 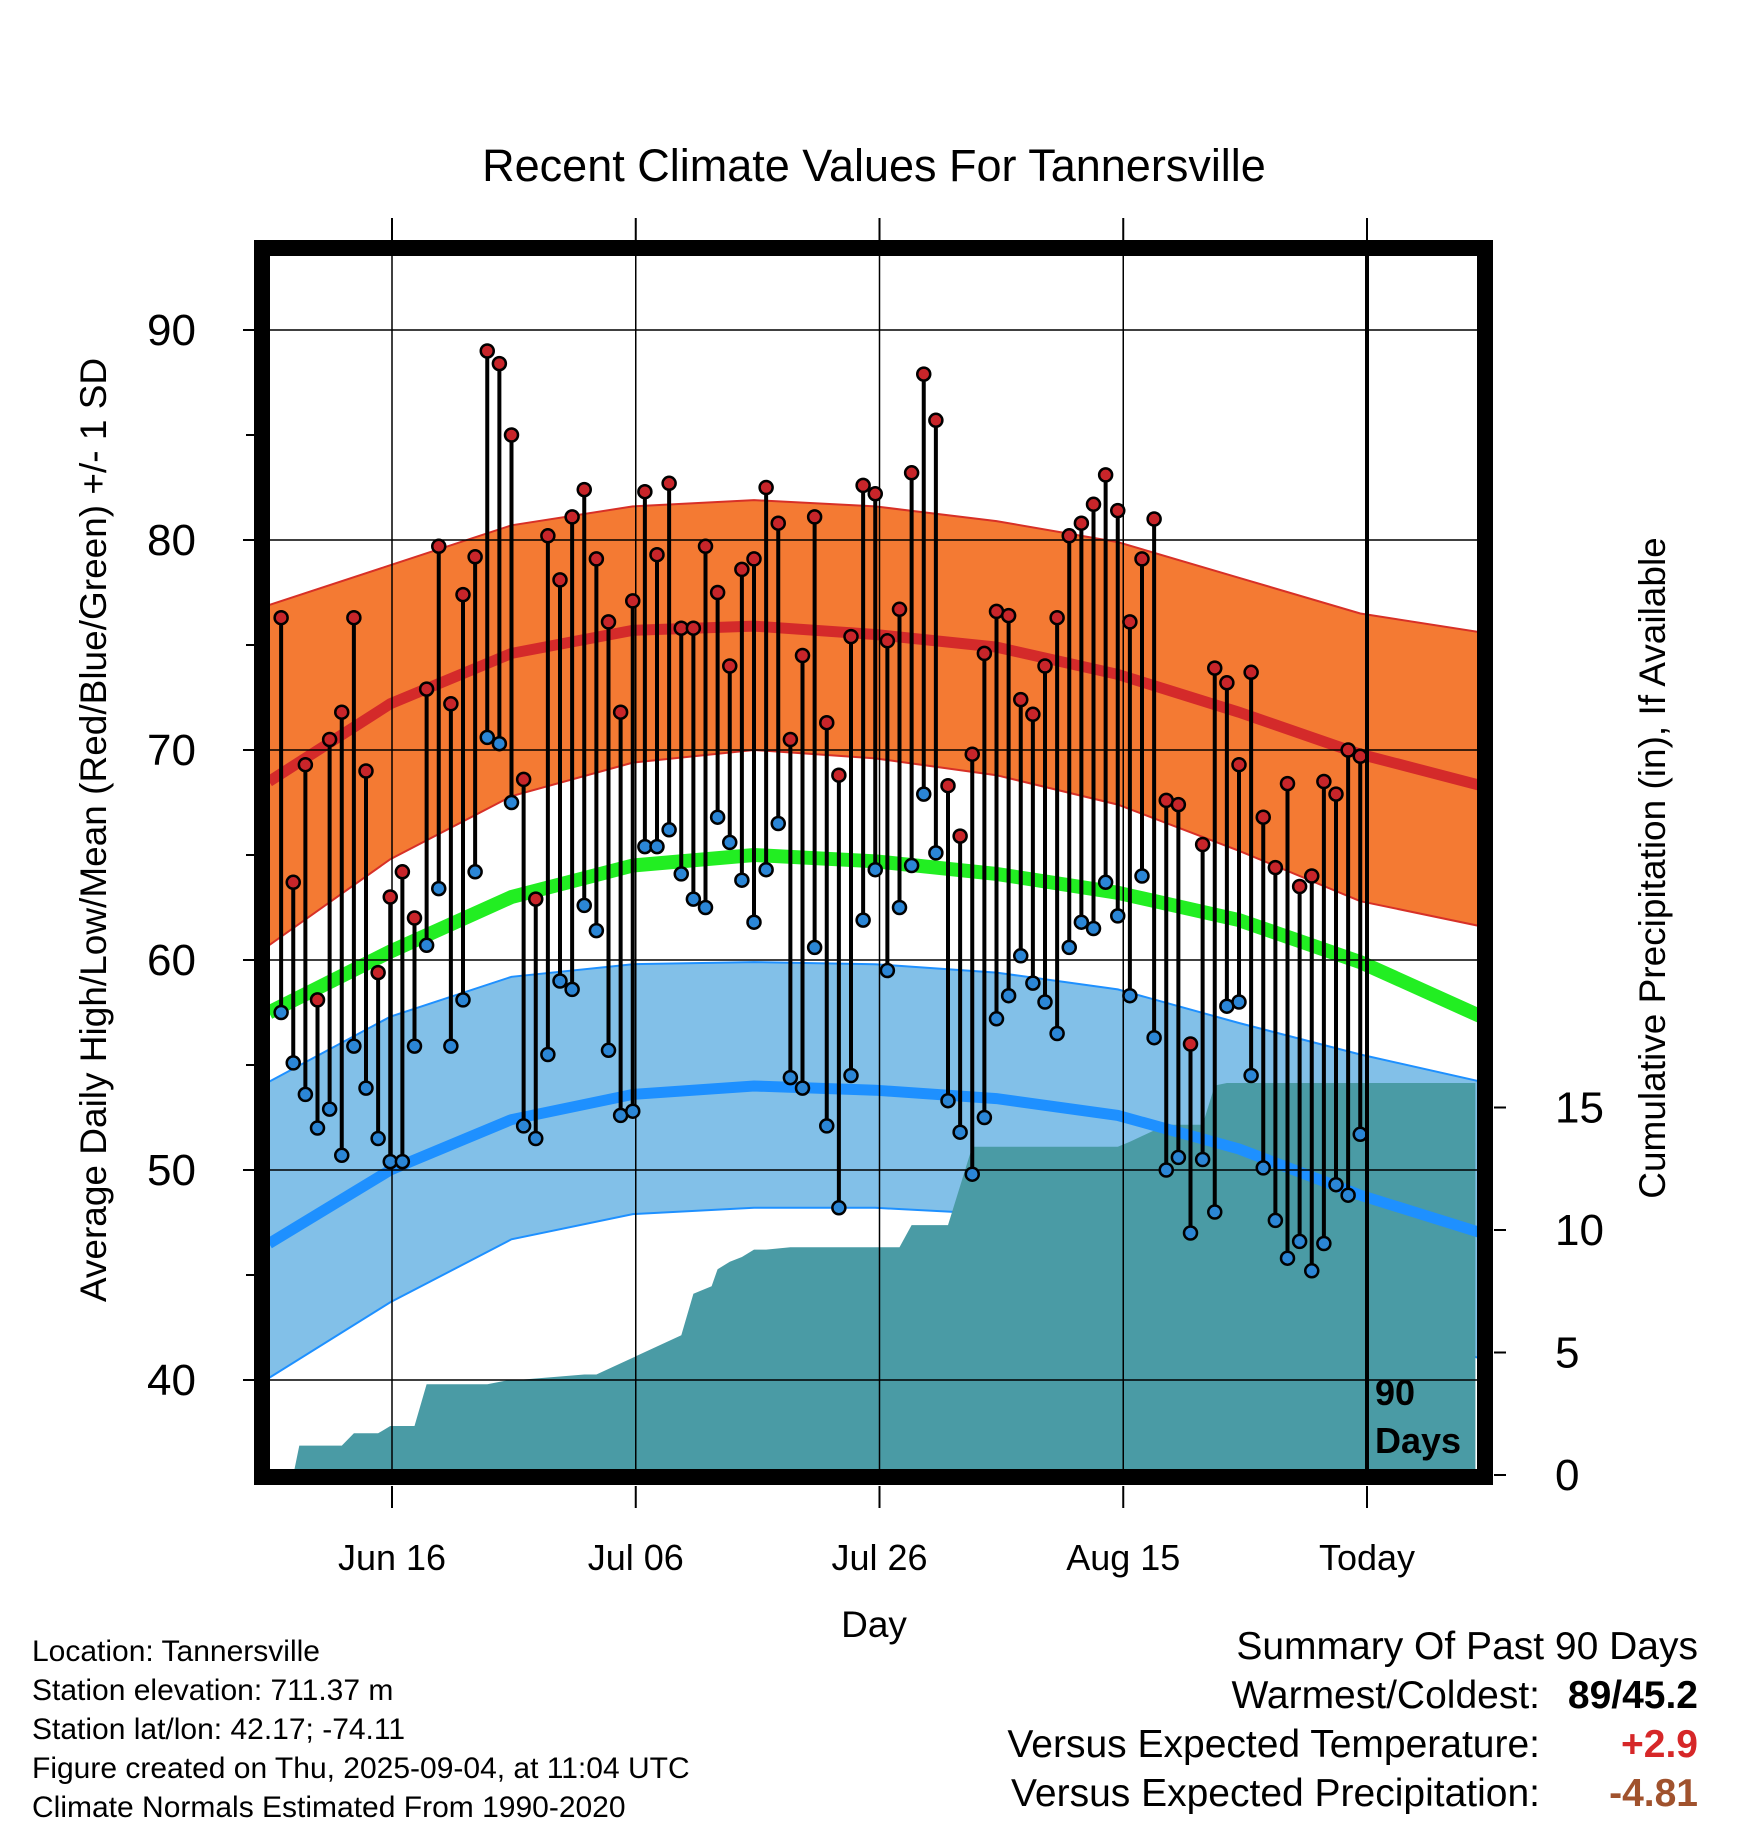 I want to click on y-tick-label: 70, so click(x=171, y=750).